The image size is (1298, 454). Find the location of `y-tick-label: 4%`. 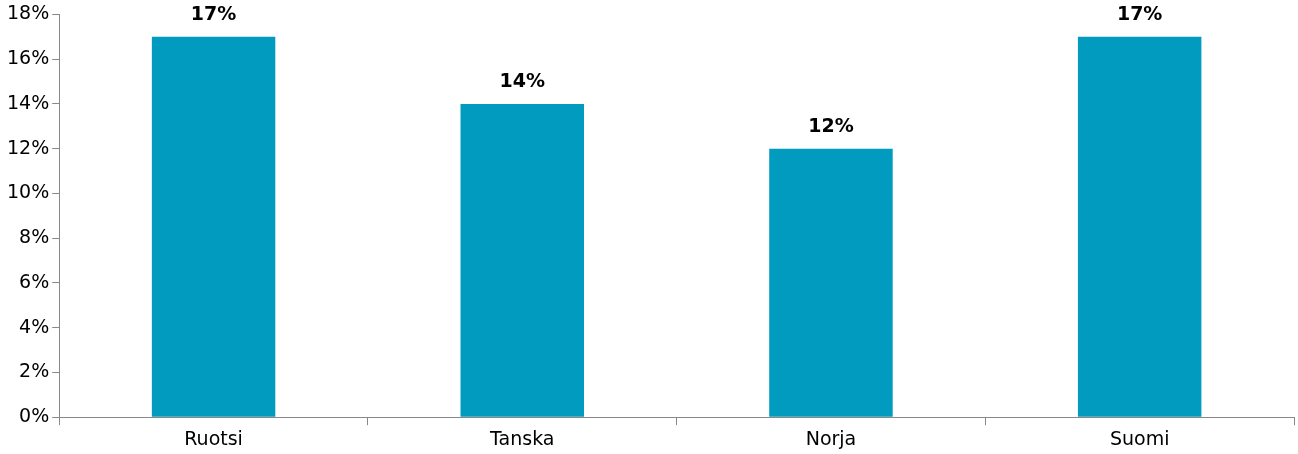

y-tick-label: 4% is located at coordinates (34, 325).